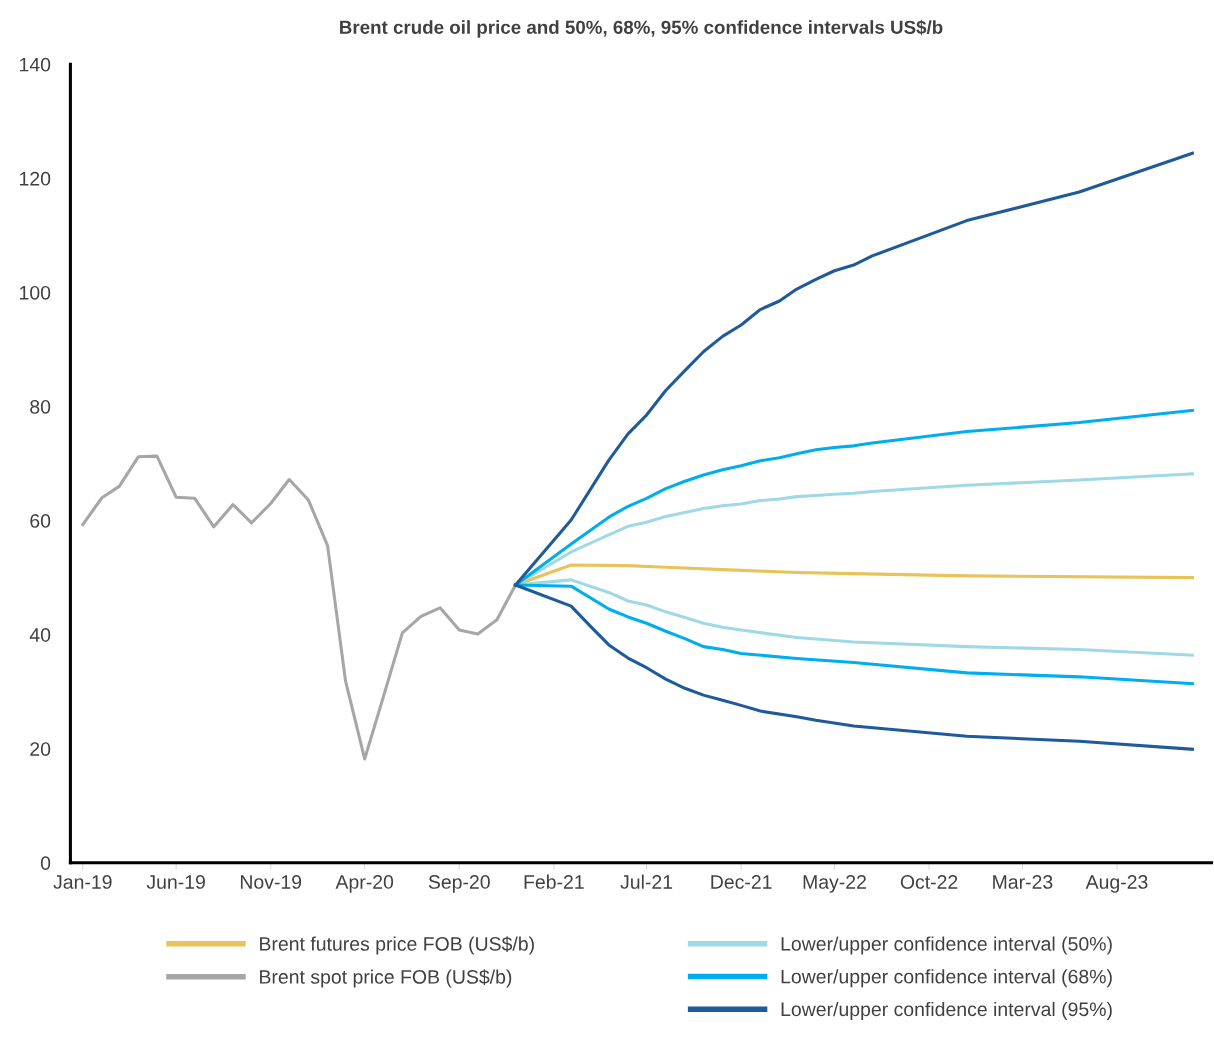 Image resolution: width=1214 pixels, height=1037 pixels. What do you see at coordinates (386, 978) in the screenshot?
I see `legend-label: Brent spot price FOB (US$/b)` at bounding box center [386, 978].